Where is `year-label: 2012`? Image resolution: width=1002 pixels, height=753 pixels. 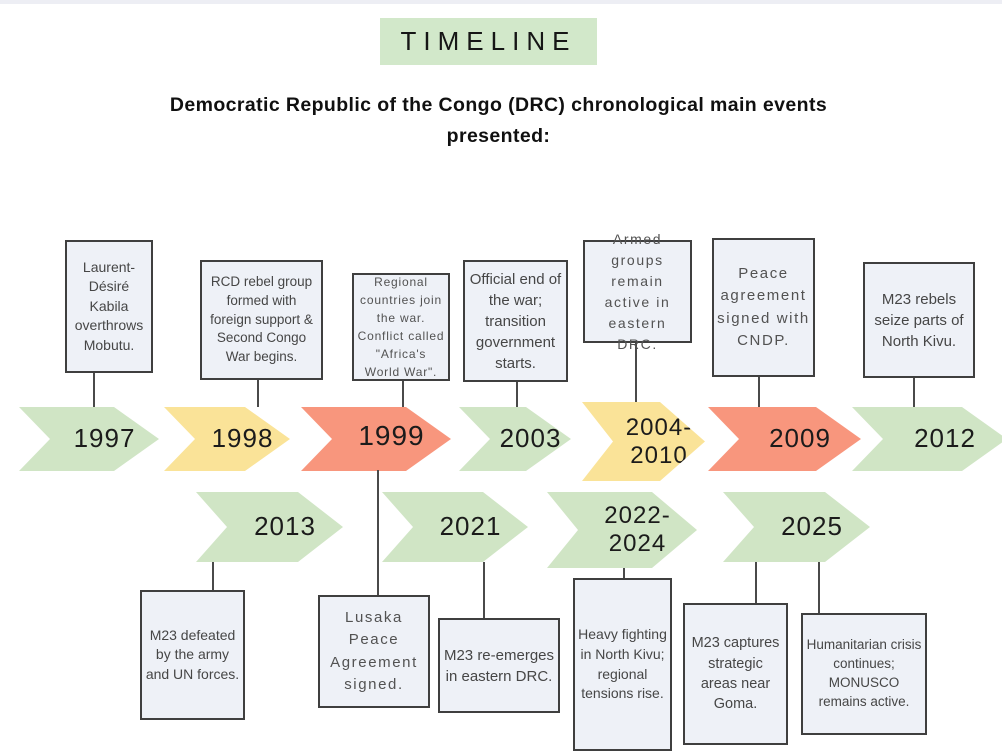
year-label: 2012 is located at coordinates (945, 438).